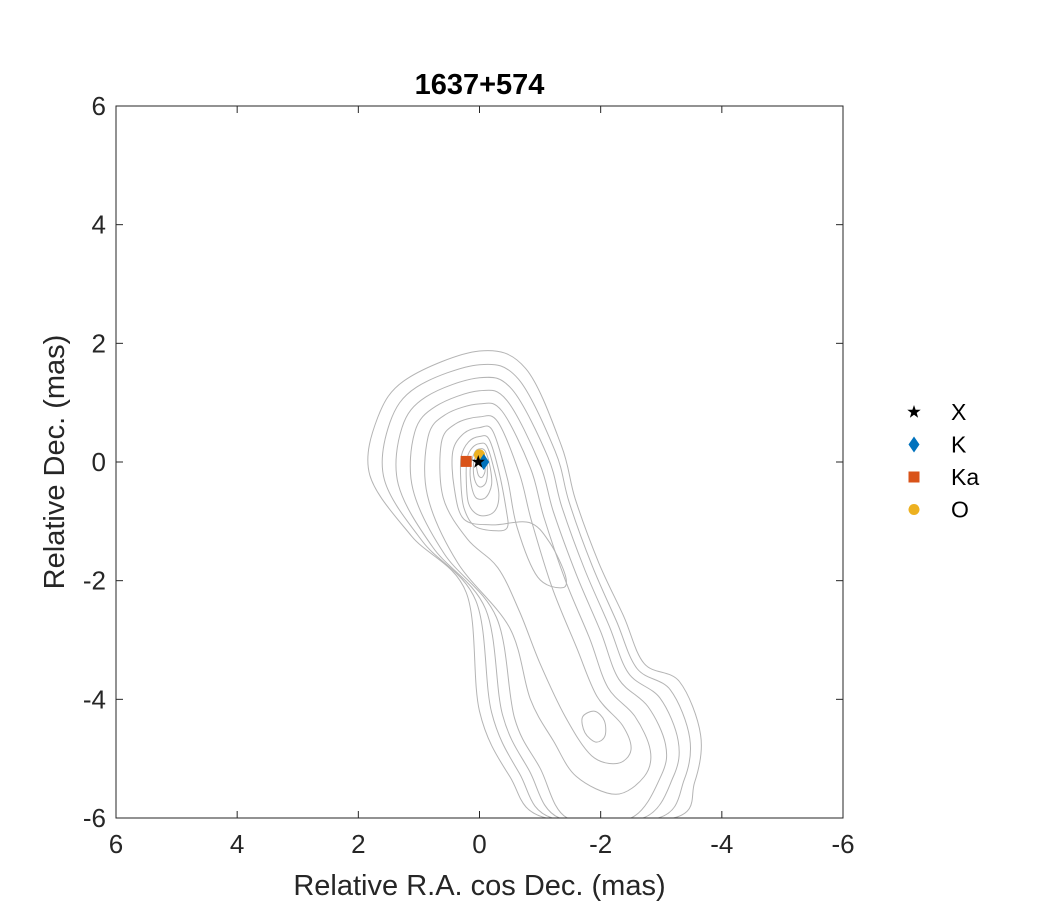 The image size is (1042, 919). What do you see at coordinates (94, 581) in the screenshot?
I see `y-tick-label: -2` at bounding box center [94, 581].